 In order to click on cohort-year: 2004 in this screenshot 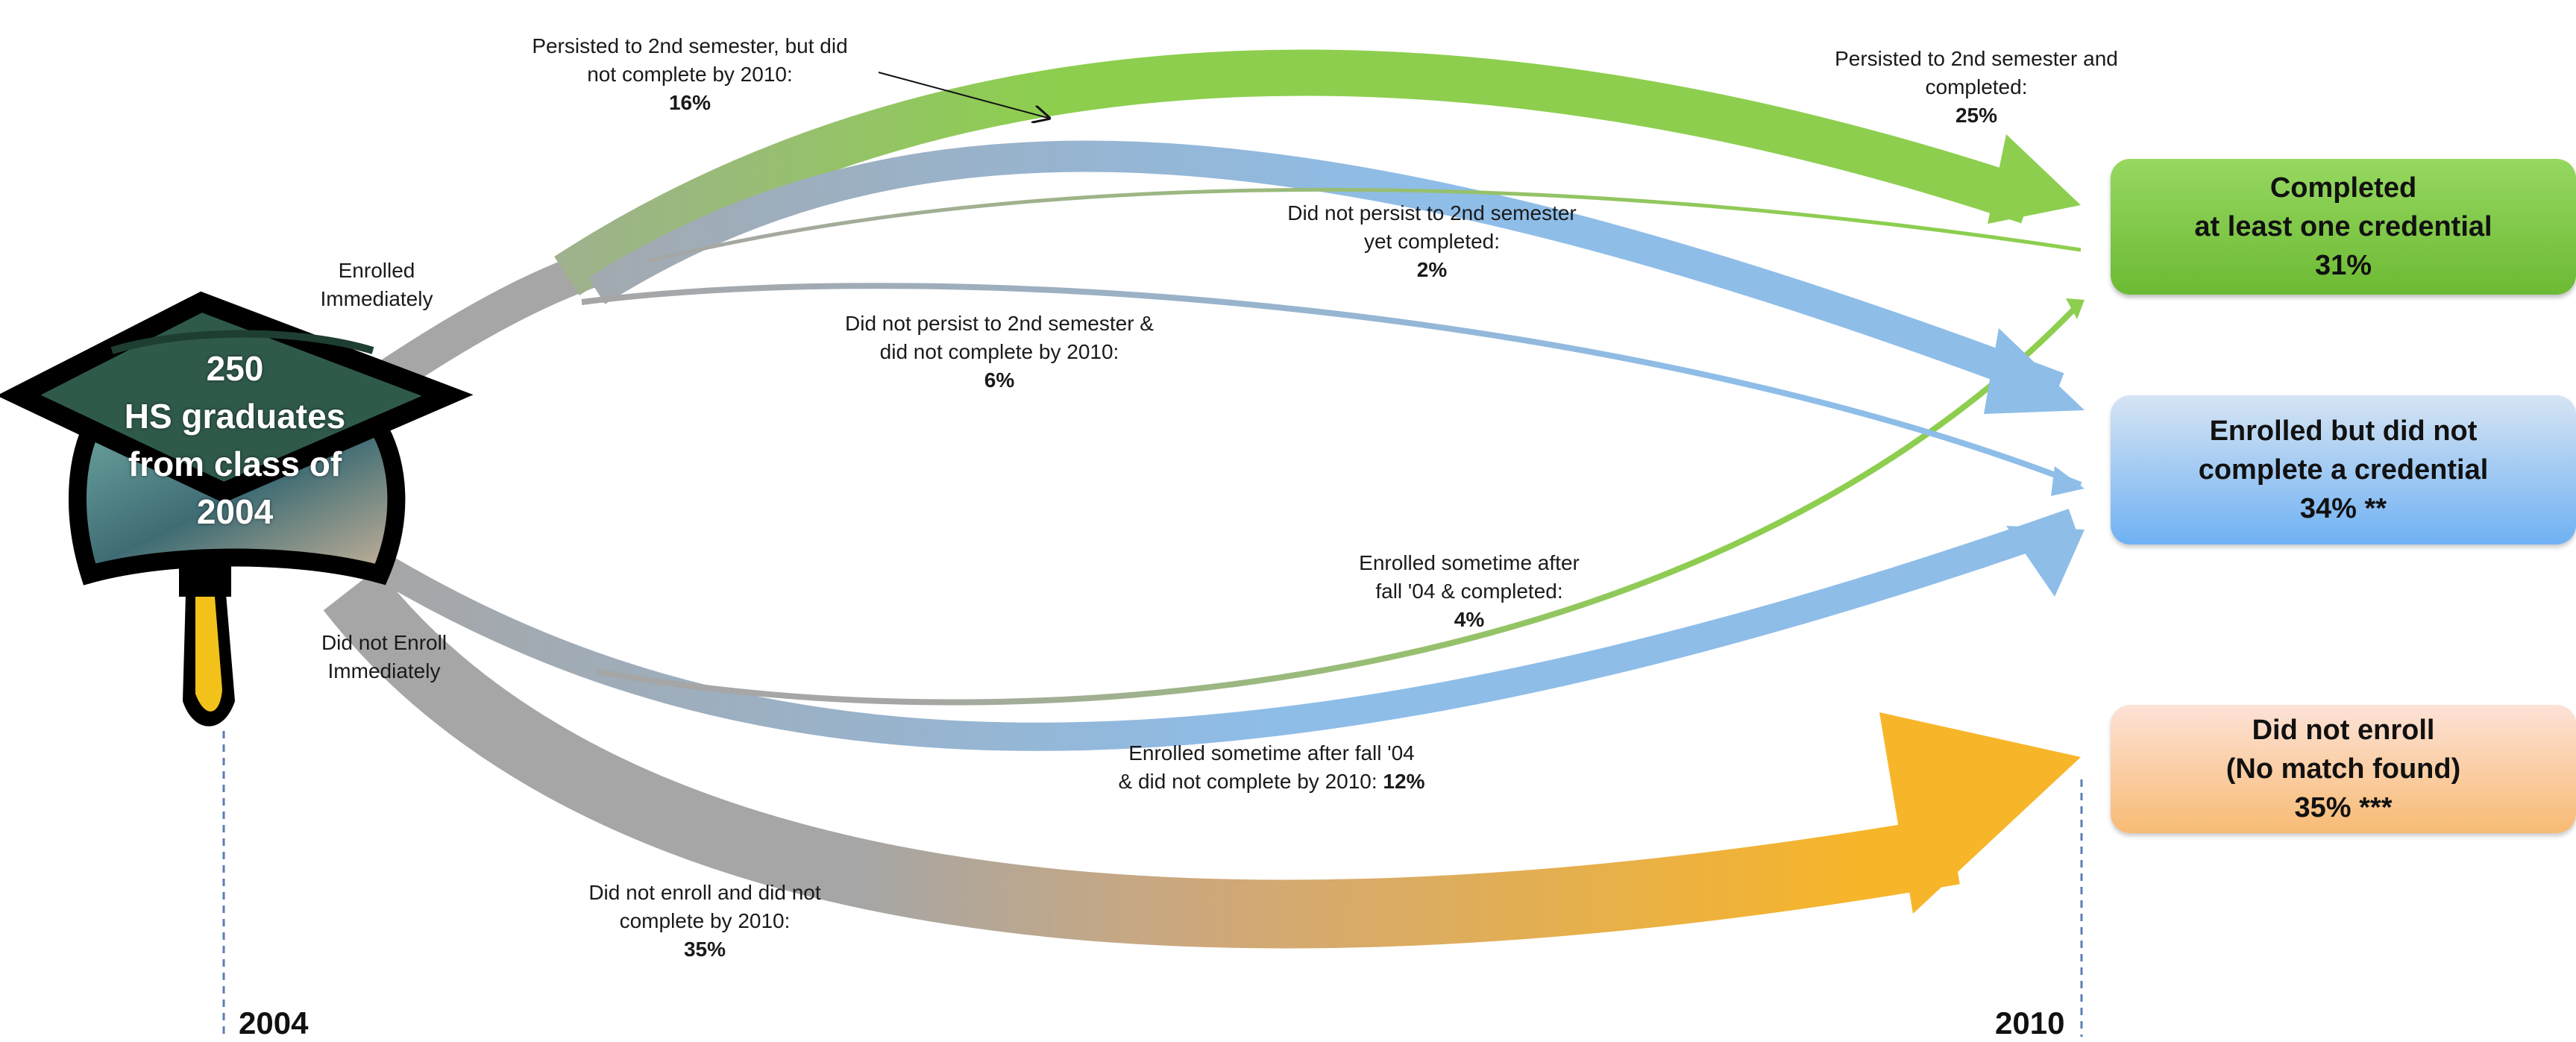, I will do `click(235, 511)`.